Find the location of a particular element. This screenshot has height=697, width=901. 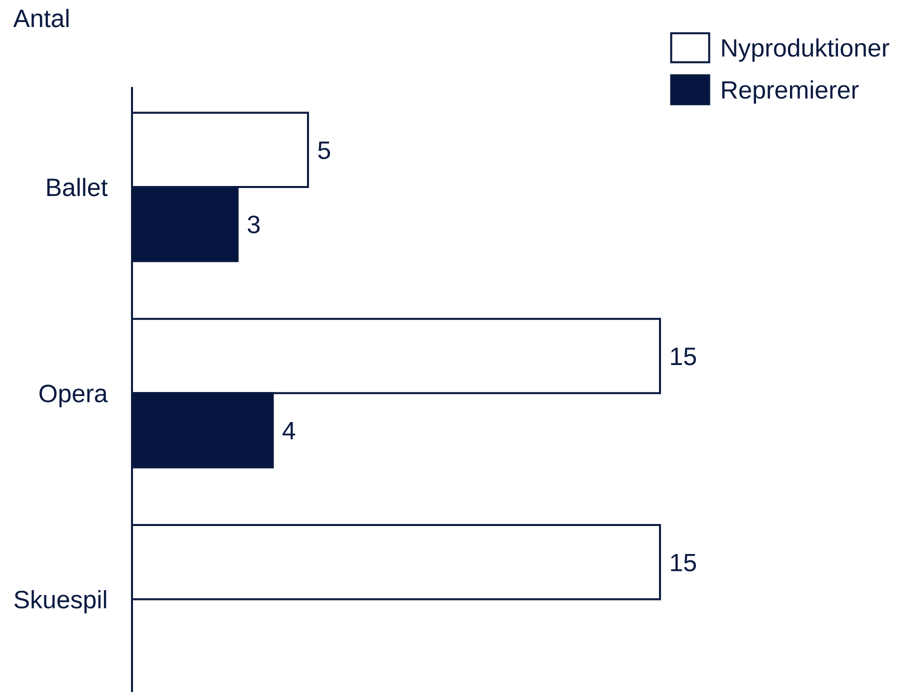

data-label: 4 is located at coordinates (289, 431).